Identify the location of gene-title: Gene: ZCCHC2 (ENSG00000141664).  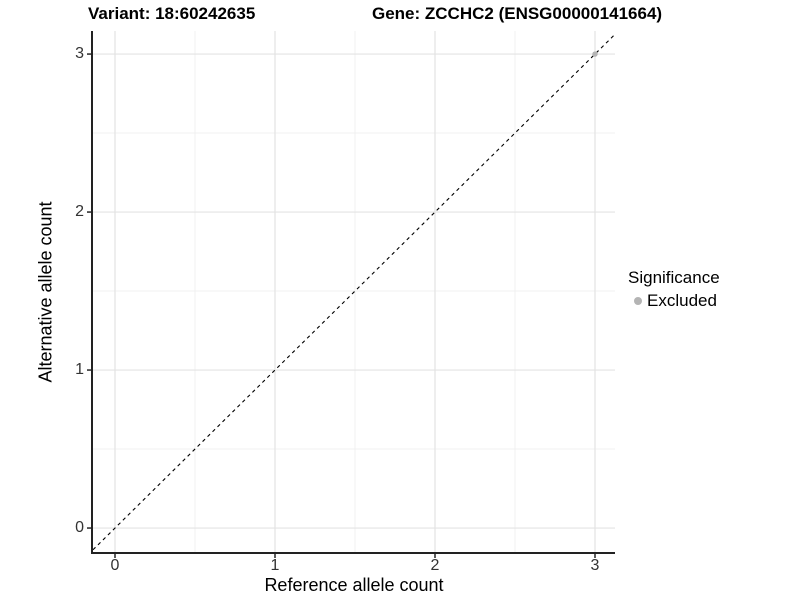
(517, 13).